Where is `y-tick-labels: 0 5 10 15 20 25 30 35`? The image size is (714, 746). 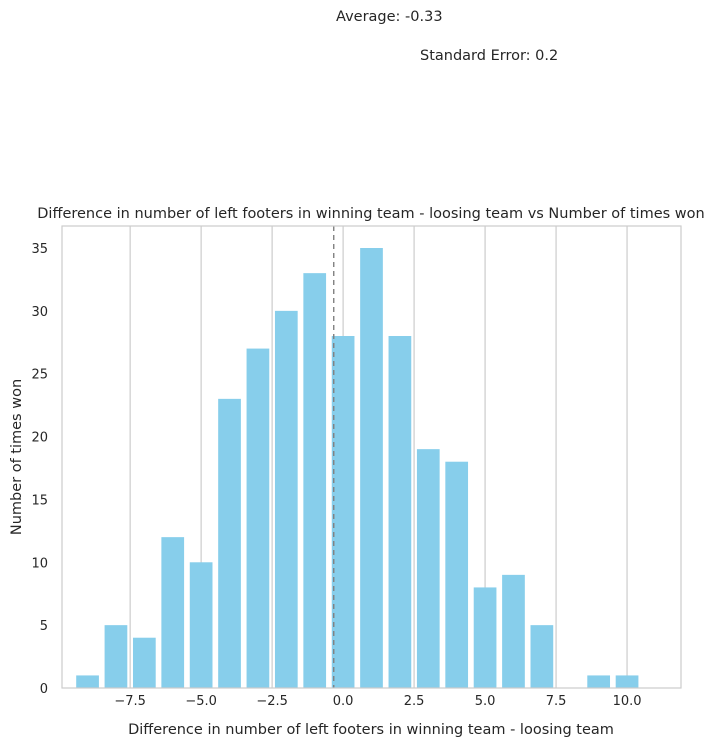 y-tick-labels: 0 5 10 15 20 25 30 35 is located at coordinates (39, 469).